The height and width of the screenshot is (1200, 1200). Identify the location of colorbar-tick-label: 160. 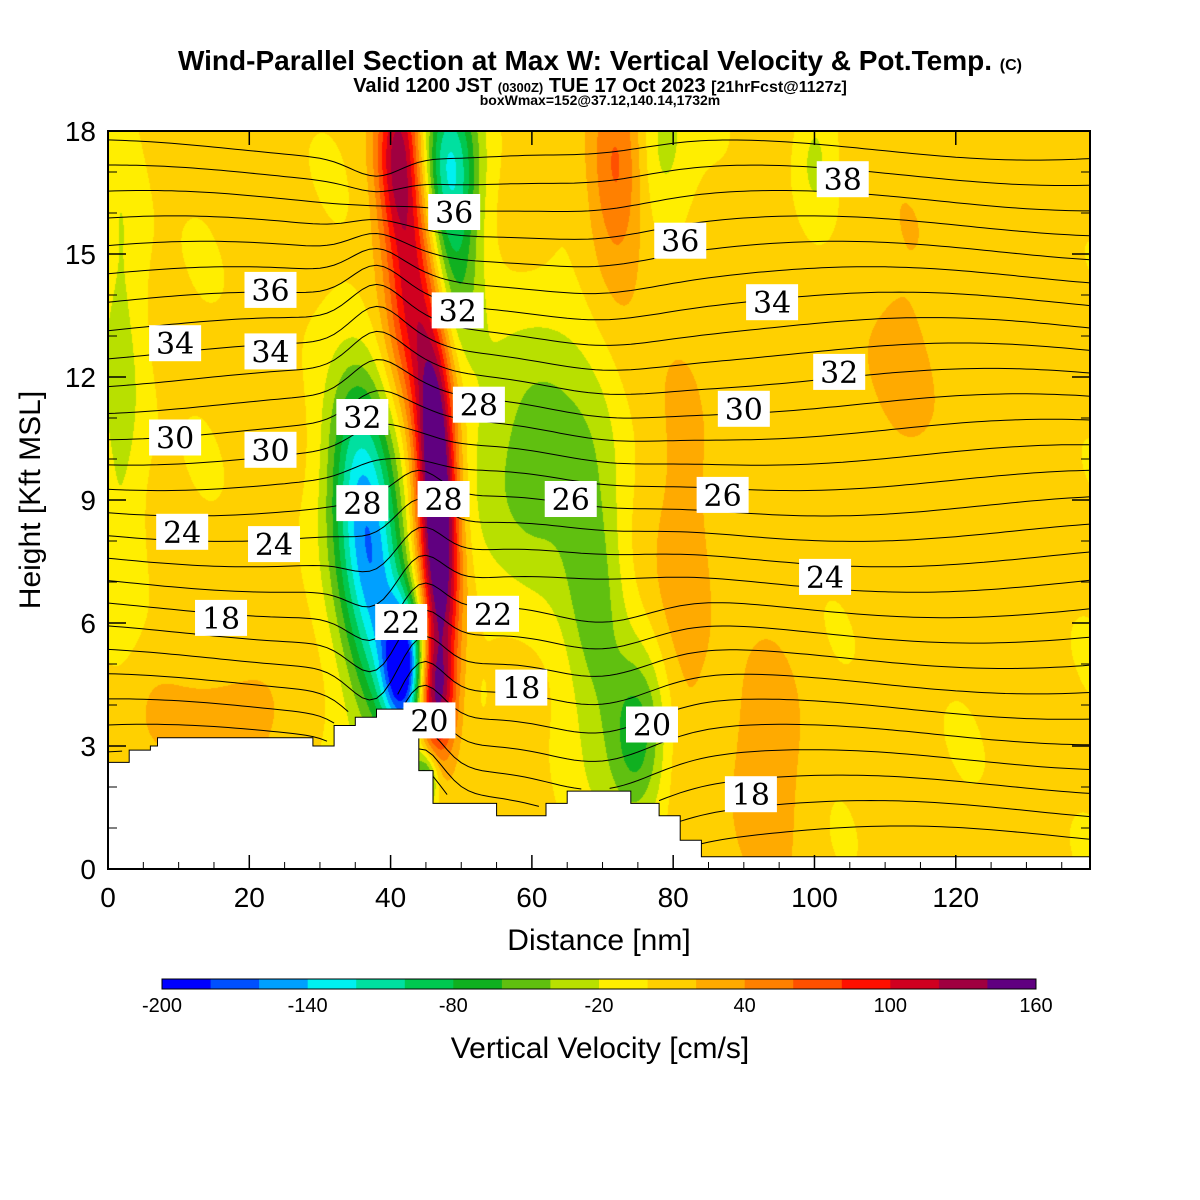
(1035, 1006).